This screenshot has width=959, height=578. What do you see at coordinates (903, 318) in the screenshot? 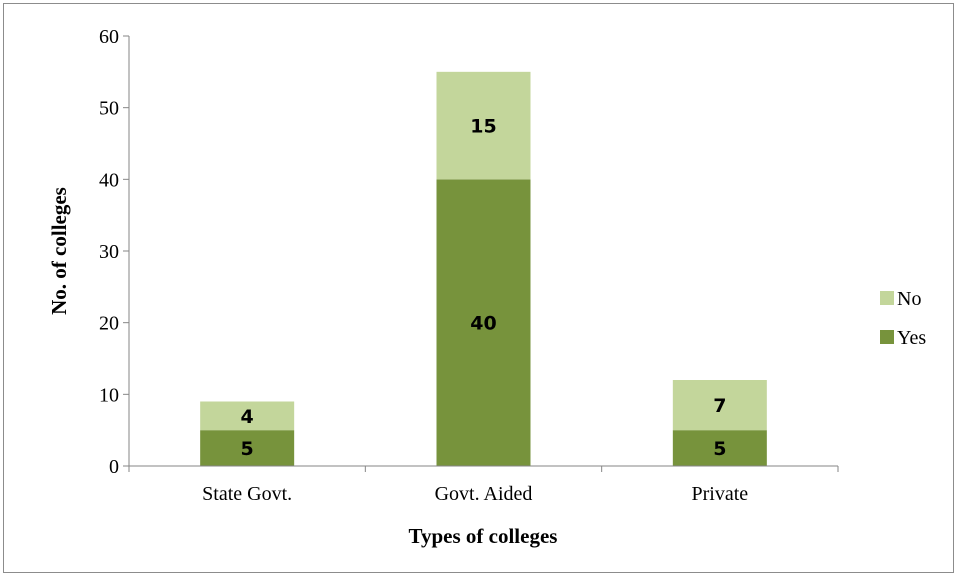
I see `legend: No Yes` at bounding box center [903, 318].